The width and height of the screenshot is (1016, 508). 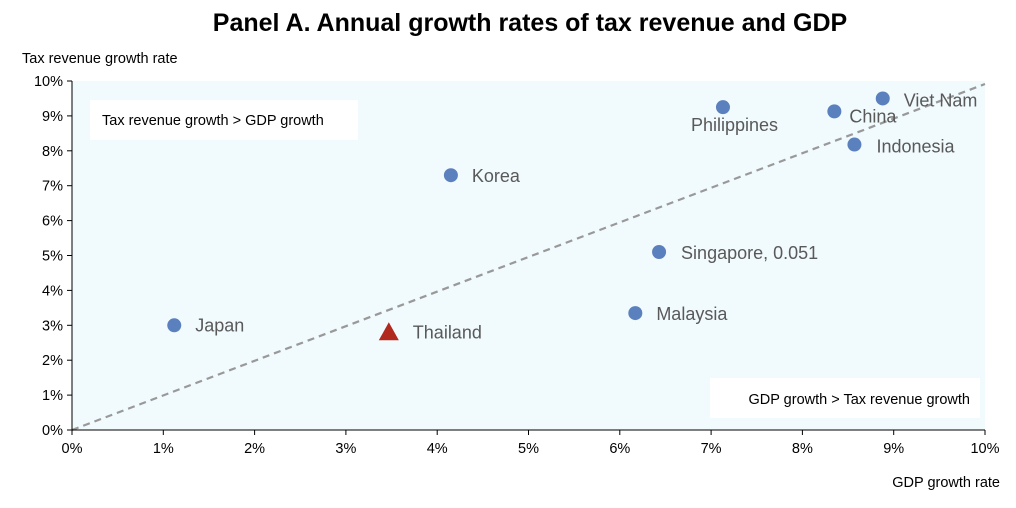 I want to click on data-point-china, so click(x=834, y=111).